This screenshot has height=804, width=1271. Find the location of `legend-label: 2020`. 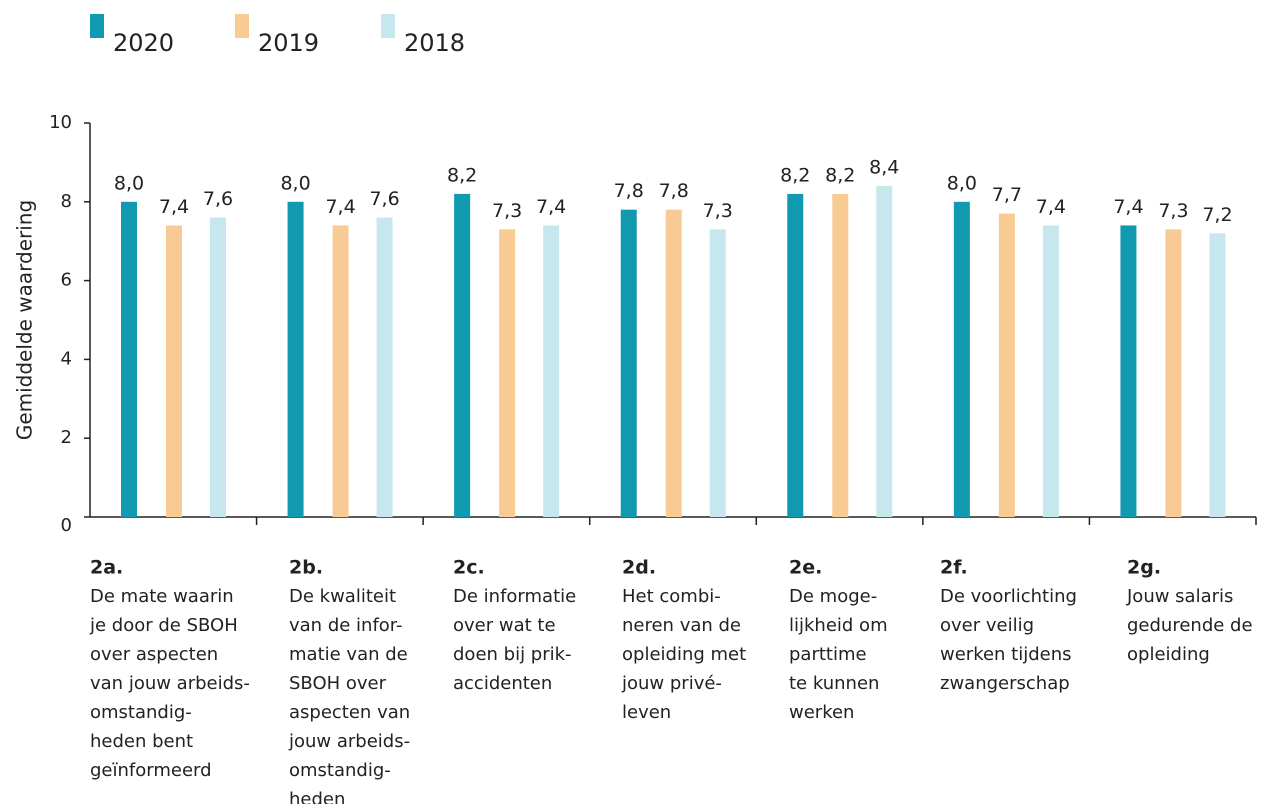

legend-label: 2020 is located at coordinates (143, 43).